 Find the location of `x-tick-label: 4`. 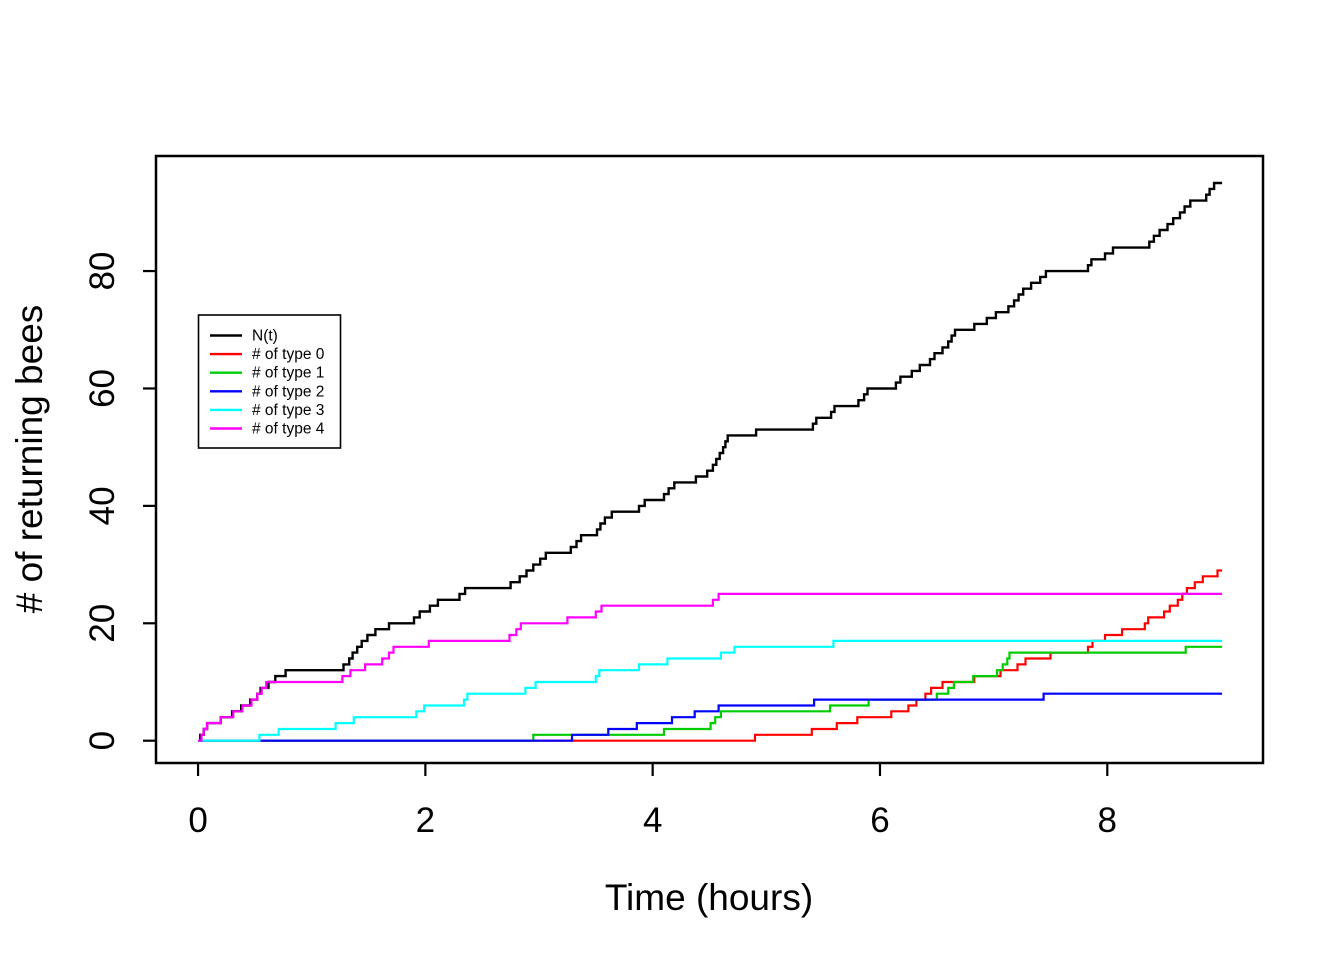

x-tick-label: 4 is located at coordinates (652, 820).